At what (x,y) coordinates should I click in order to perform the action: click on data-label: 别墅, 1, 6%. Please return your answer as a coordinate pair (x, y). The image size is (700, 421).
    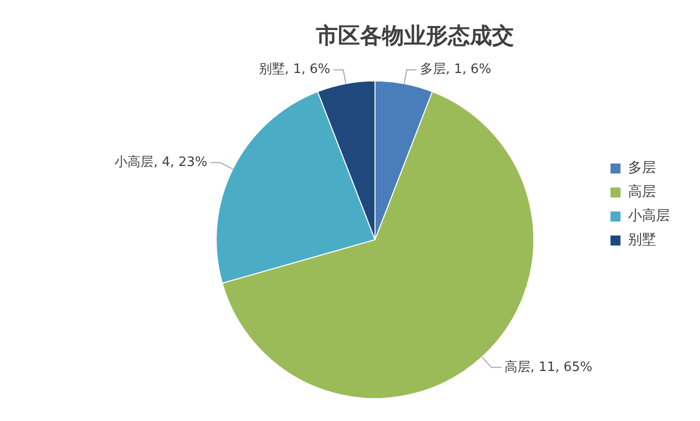
    Looking at the image, I should click on (294, 70).